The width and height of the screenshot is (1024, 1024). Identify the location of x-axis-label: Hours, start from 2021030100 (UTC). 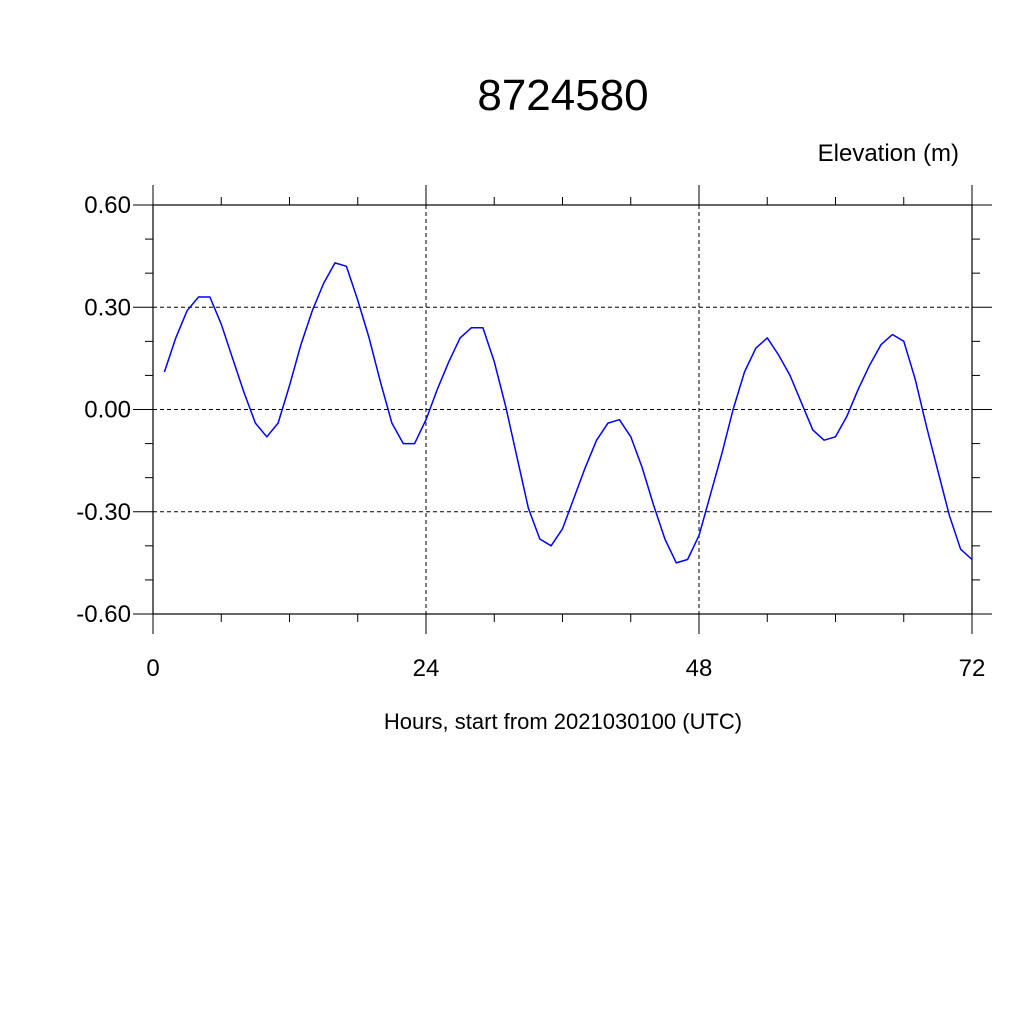
(563, 721).